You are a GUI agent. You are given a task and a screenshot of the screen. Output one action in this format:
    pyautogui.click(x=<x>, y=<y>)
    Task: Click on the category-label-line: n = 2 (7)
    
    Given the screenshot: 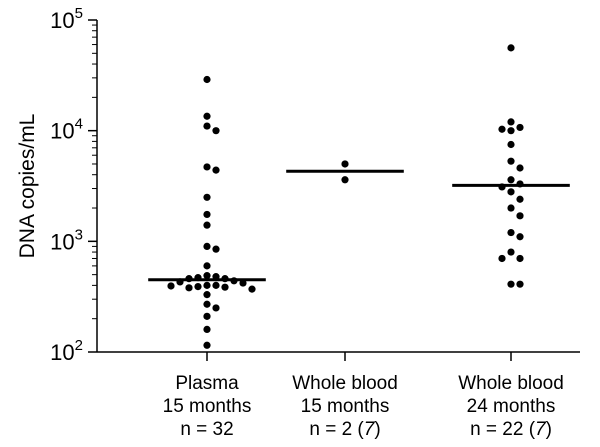 What is the action you would take?
    pyautogui.click(x=344, y=429)
    